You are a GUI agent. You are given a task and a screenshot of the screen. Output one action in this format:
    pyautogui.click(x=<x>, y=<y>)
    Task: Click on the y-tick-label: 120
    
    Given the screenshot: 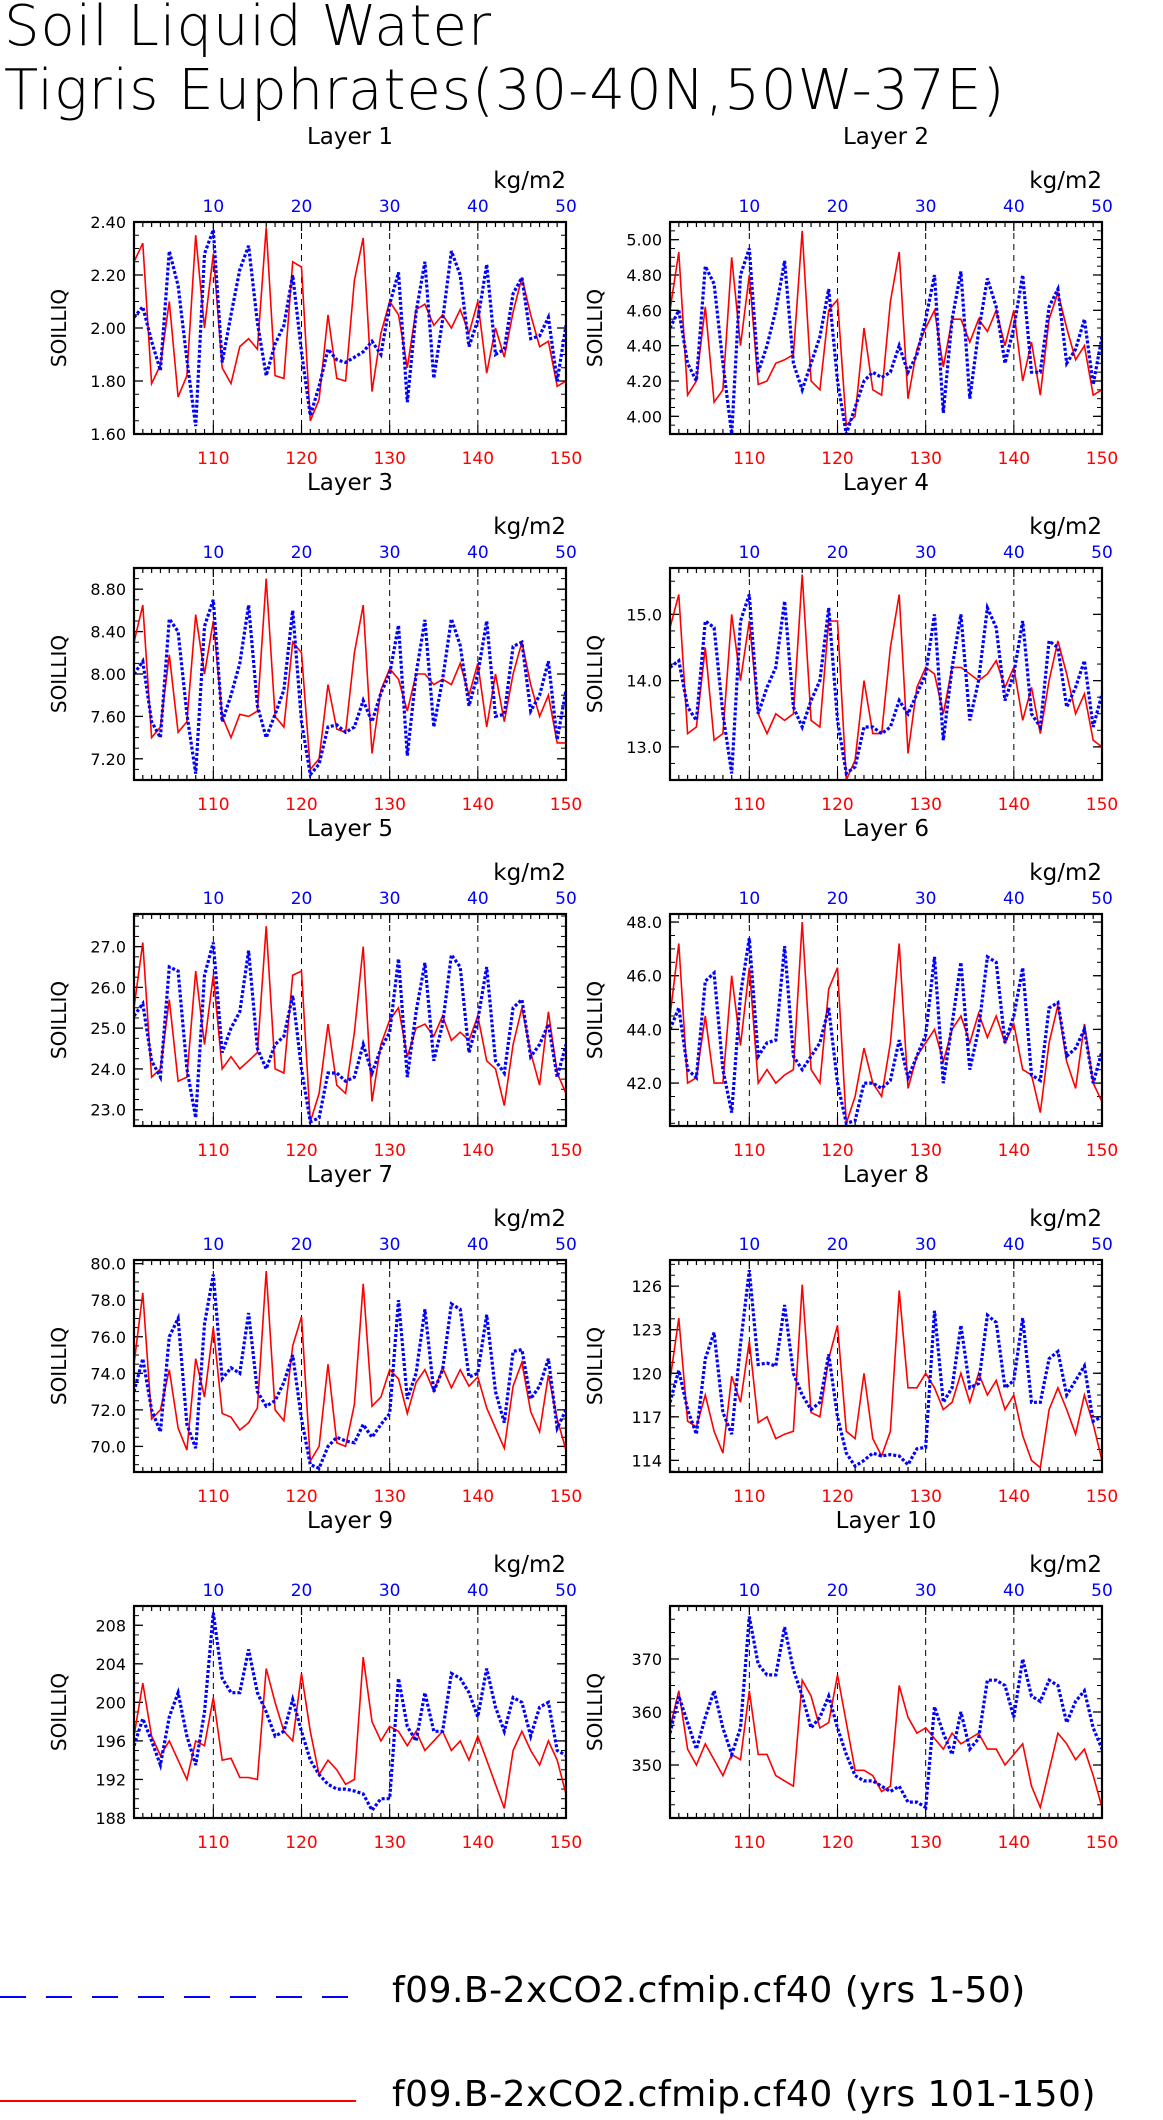 What is the action you would take?
    pyautogui.click(x=646, y=1373)
    